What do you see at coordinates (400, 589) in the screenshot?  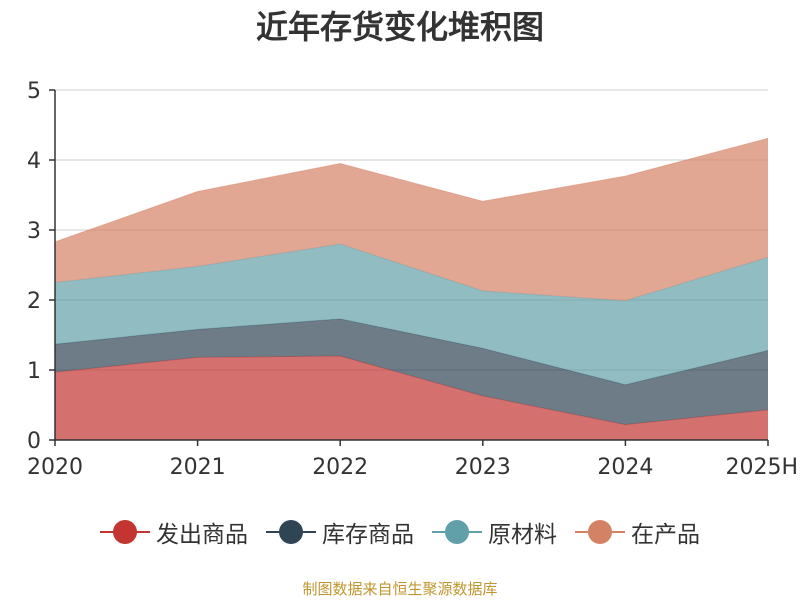 I see `source-footnote: 制图数据来自恒生聚源数据库` at bounding box center [400, 589].